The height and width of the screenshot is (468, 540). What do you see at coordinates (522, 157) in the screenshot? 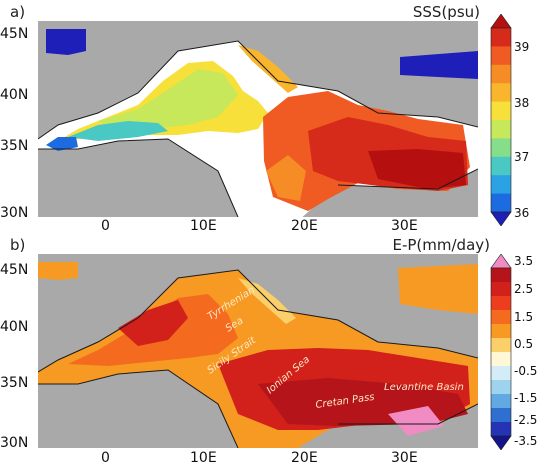
I see `colorbar-label: 37` at bounding box center [522, 157].